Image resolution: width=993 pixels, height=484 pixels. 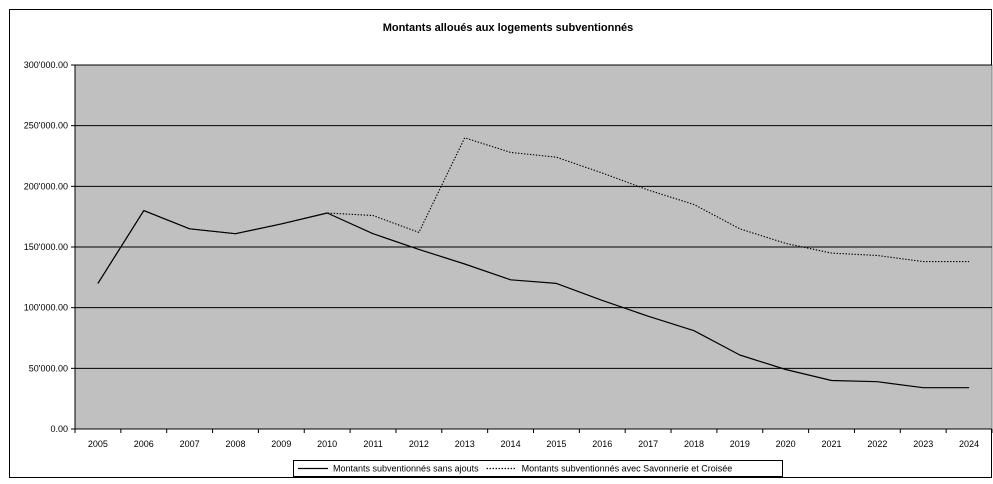 What do you see at coordinates (190, 444) in the screenshot?
I see `x-tick-label: 2007` at bounding box center [190, 444].